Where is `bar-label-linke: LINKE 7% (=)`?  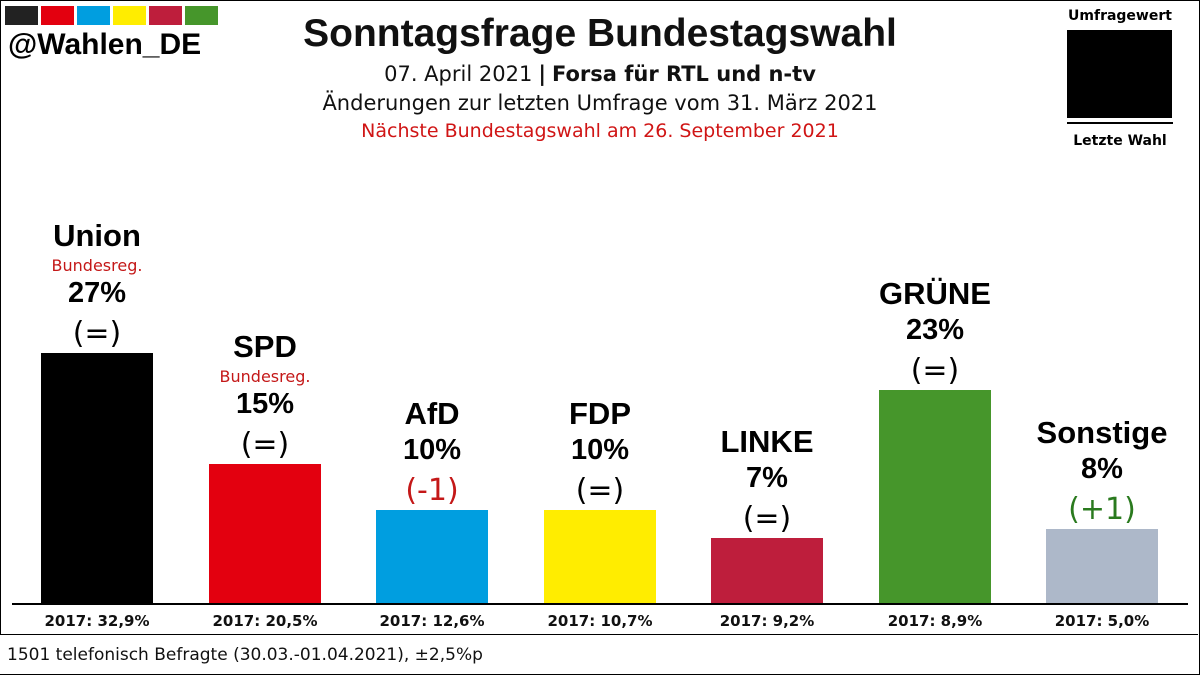
bar-label-linke: LINKE 7% (=) is located at coordinates (767, 480).